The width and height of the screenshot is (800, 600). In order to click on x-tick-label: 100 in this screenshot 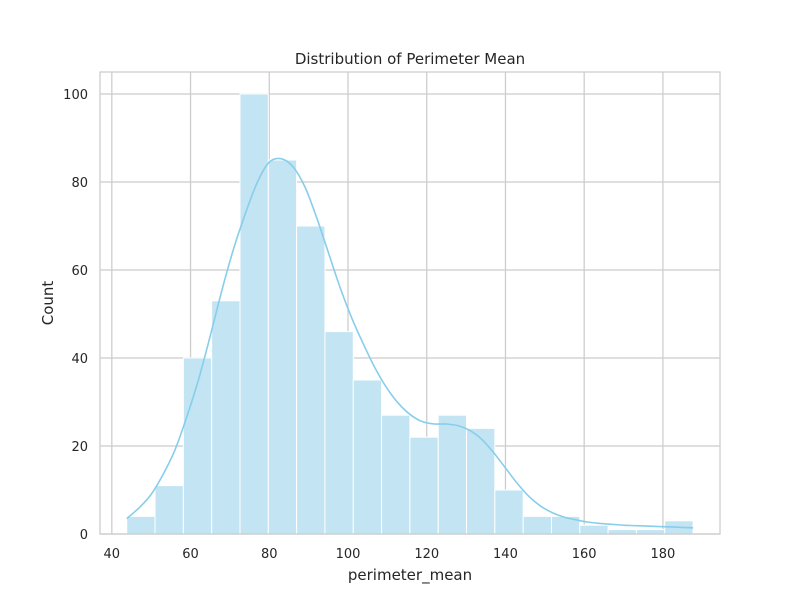, I will do `click(348, 554)`.